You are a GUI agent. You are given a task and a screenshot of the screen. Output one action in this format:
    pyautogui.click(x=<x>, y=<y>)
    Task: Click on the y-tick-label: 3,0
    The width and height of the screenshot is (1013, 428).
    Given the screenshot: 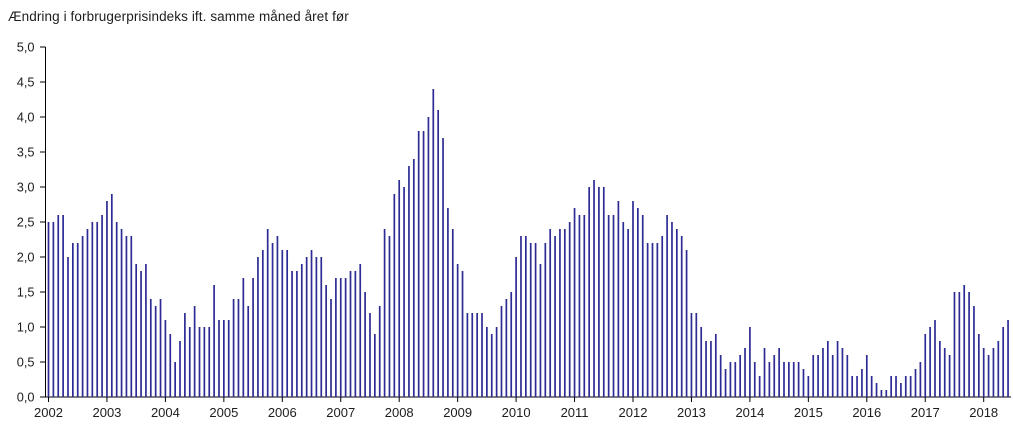 What is the action you would take?
    pyautogui.click(x=26, y=187)
    